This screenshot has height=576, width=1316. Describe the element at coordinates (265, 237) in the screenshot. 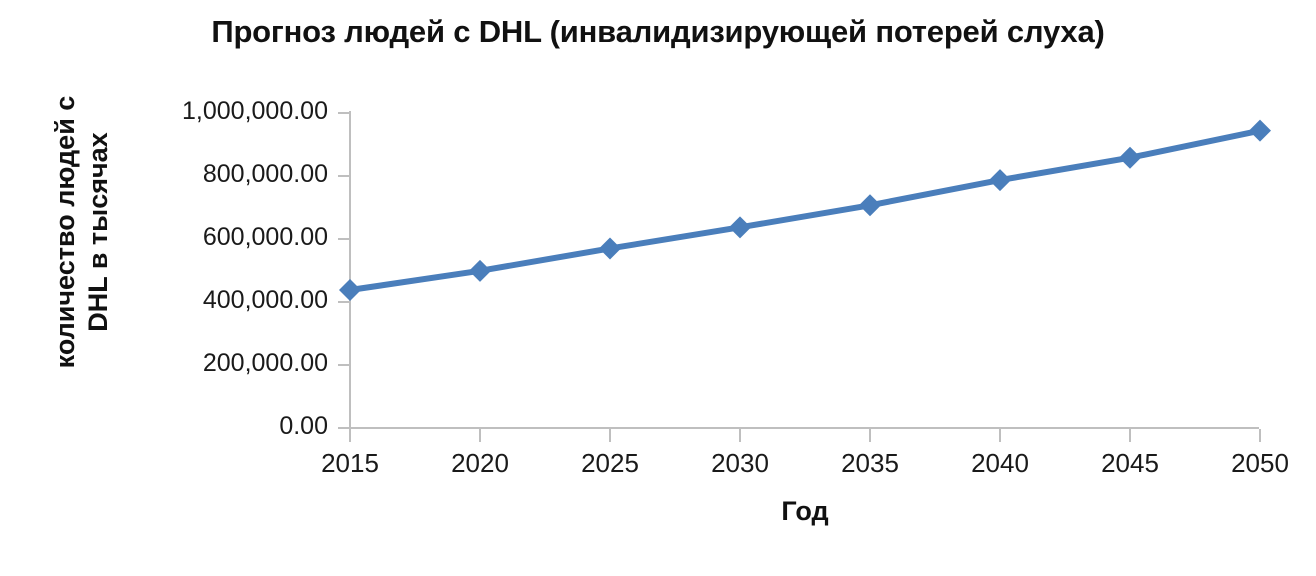

I see `y-axis-tick-label: 600,000.00` at that location.